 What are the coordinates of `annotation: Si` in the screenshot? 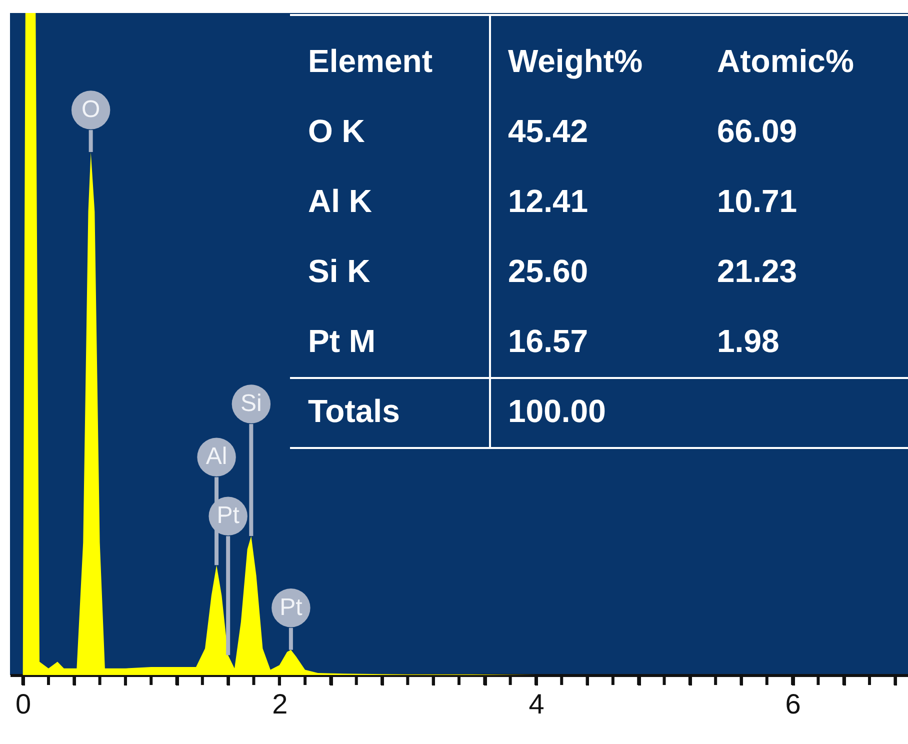 It's located at (251, 403).